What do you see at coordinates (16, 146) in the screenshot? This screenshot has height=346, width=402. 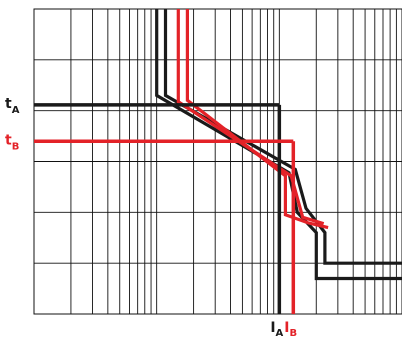 I see `label-t-sub-B: B` at bounding box center [16, 146].